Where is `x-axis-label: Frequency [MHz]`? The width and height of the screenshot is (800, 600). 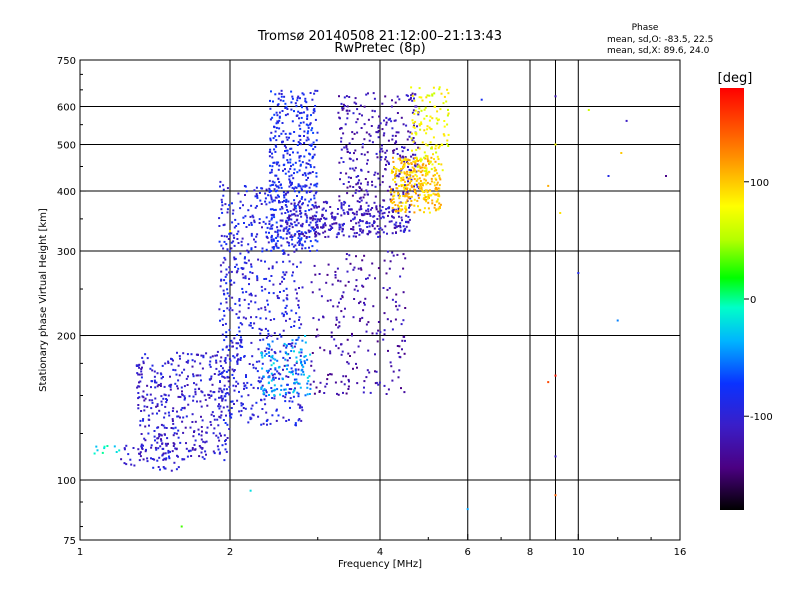
x-axis-label: Frequency [MHz] is located at coordinates (380, 564).